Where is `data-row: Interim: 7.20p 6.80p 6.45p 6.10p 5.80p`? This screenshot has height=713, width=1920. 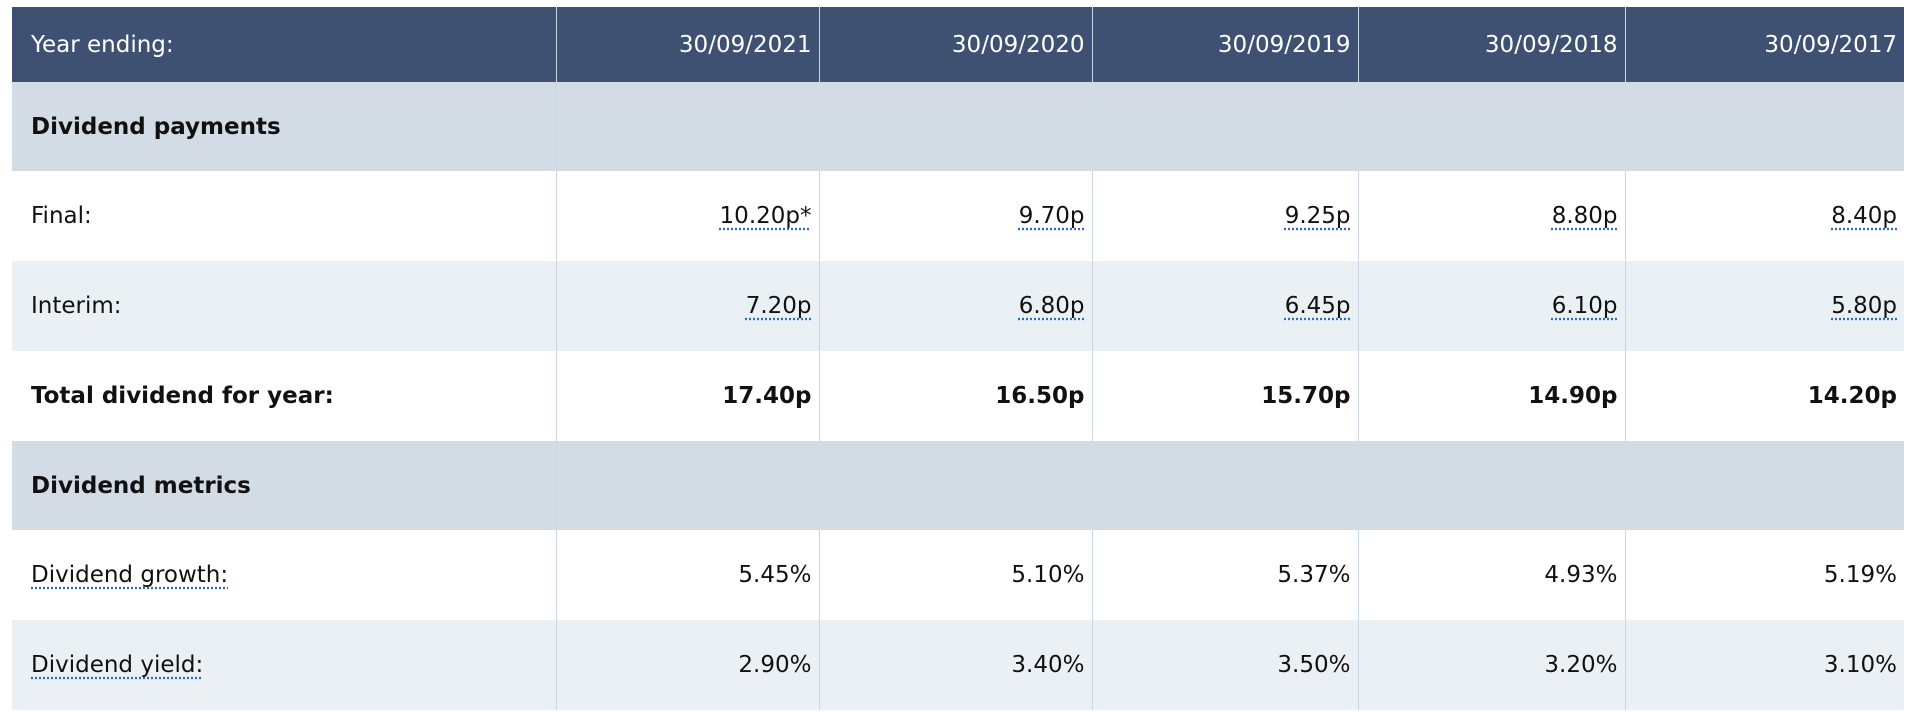 data-row: Interim: 7.20p 6.80p 6.45p 6.10p 5.80p is located at coordinates (958, 306).